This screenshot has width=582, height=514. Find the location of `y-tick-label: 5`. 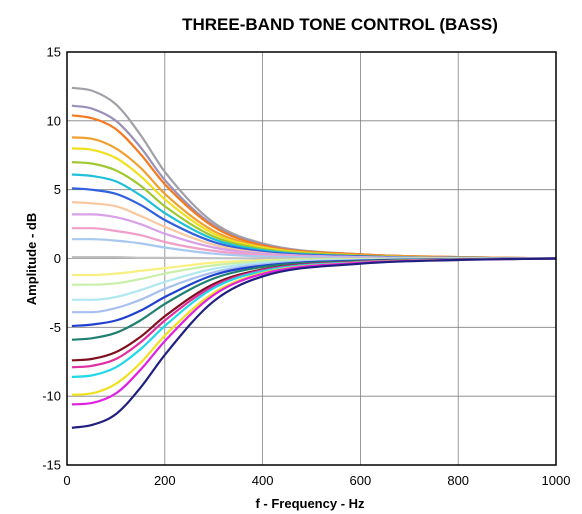

y-tick-label: 5 is located at coordinates (57, 189).